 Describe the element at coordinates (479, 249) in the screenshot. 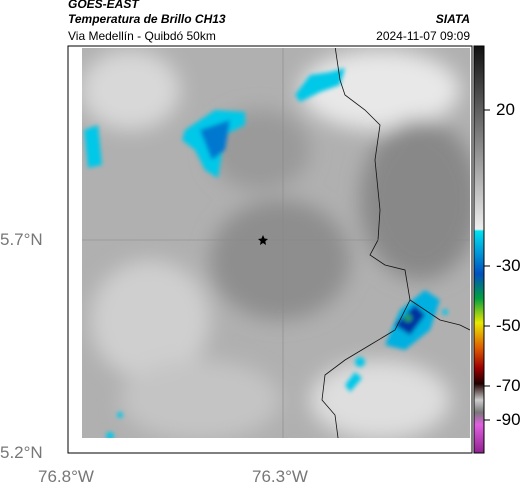

I see `colorbar` at that location.